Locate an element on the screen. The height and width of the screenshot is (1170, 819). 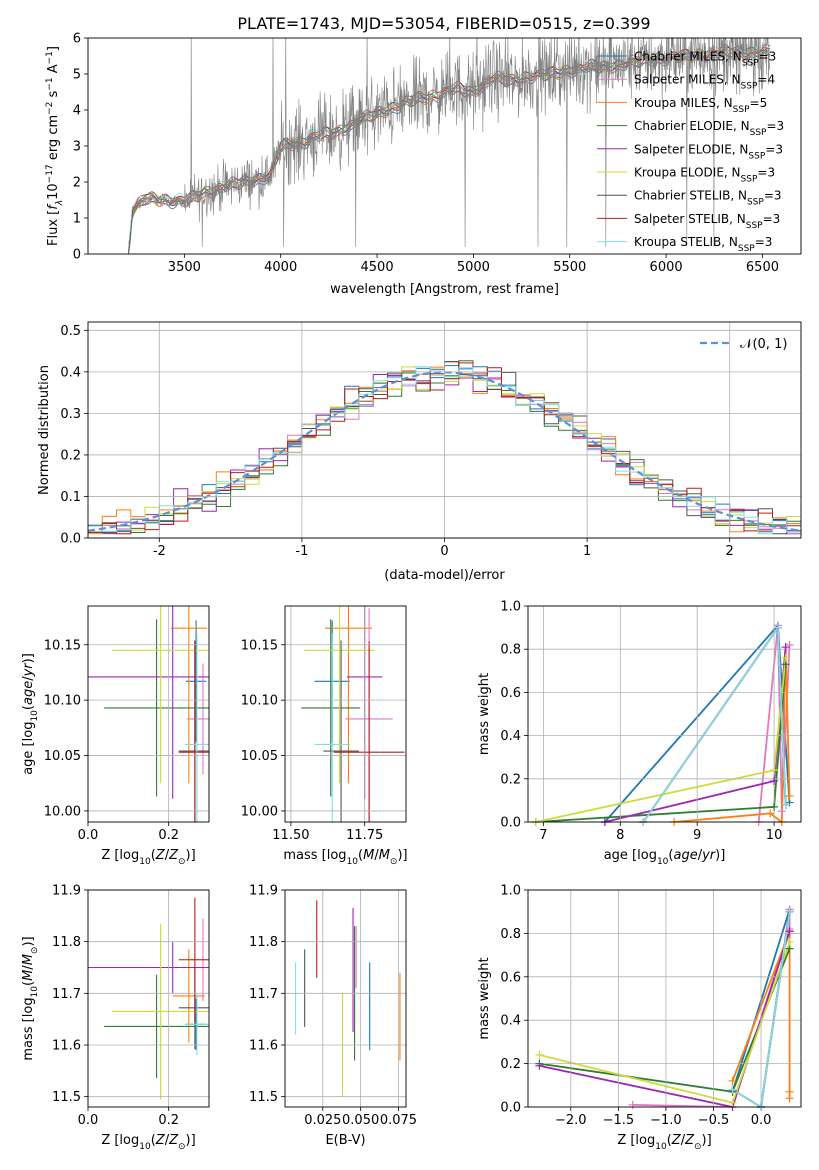
label-part: yr is located at coordinates (28, 670).